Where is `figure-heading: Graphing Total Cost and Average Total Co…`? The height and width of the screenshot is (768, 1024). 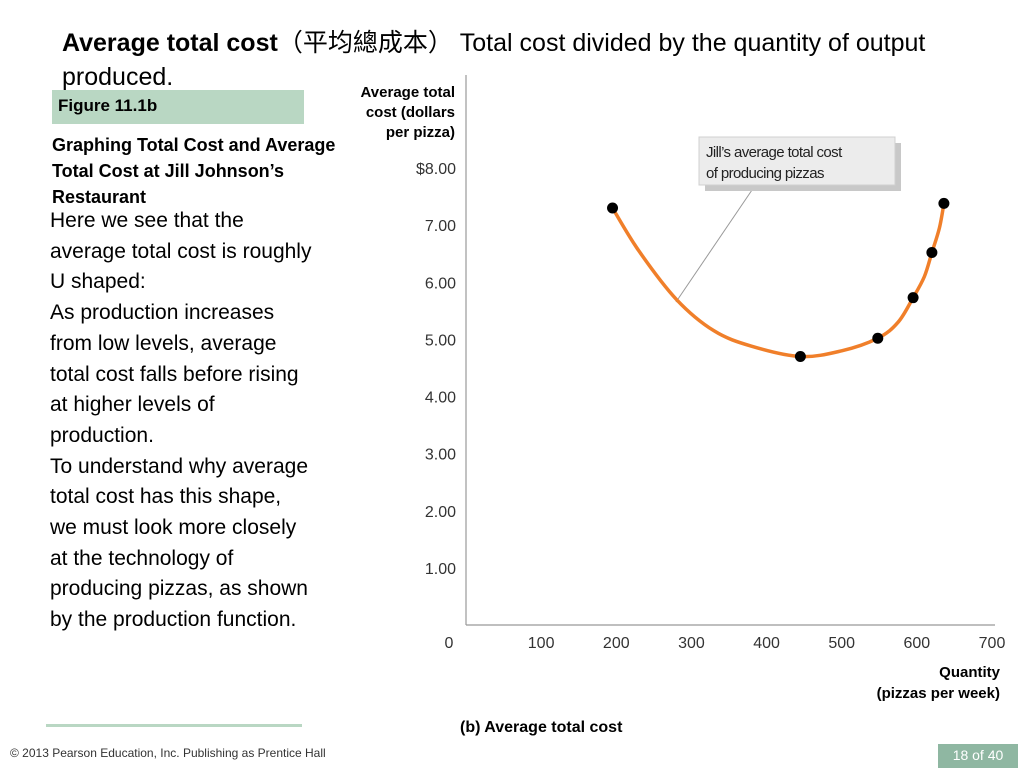
figure-heading: Graphing Total Cost and Average Total Co… is located at coordinates (194, 171).